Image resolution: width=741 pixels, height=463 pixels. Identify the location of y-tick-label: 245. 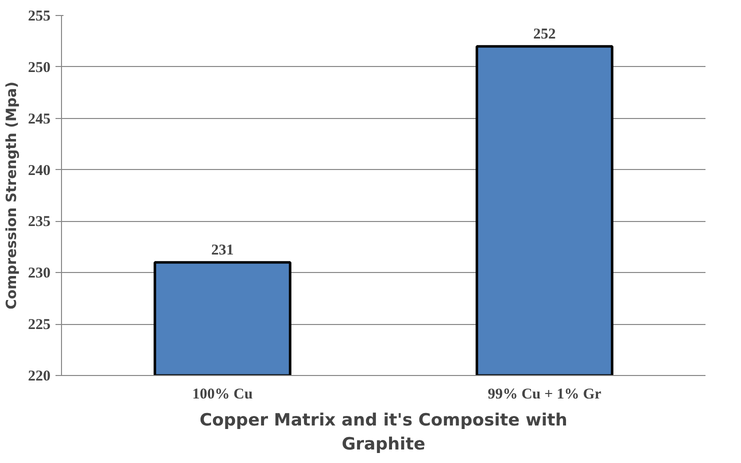
(39, 119).